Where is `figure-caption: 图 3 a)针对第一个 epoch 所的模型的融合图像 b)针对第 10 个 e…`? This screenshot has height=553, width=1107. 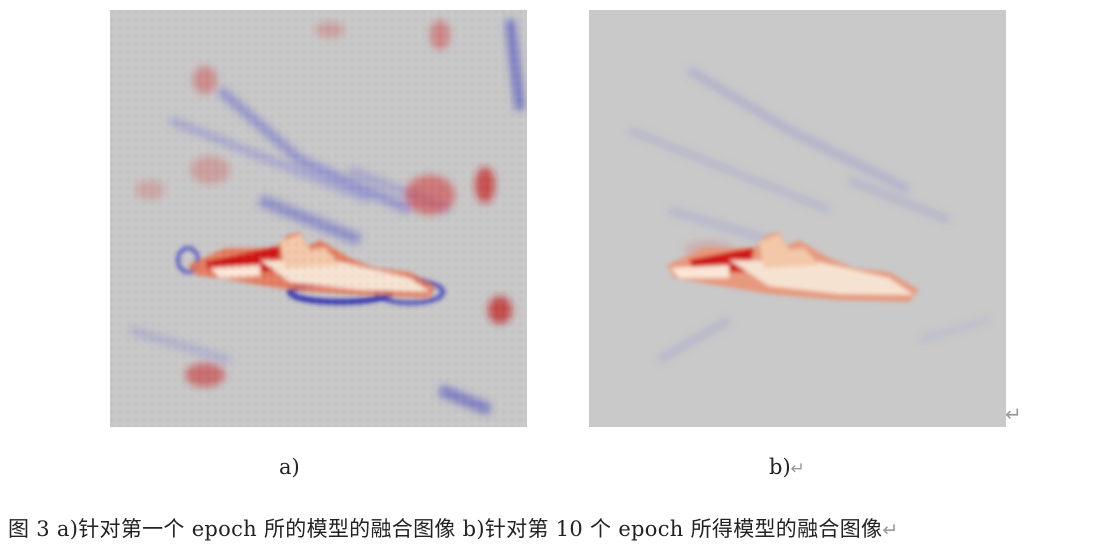
figure-caption: 图 3 a)针对第一个 epoch 所的模型的融合图像 b)针对第 10 个 e… is located at coordinates (453, 528).